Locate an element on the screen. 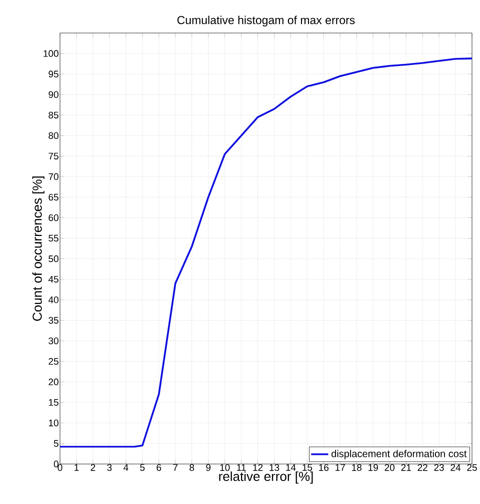  x-axis-title: relative error [%] is located at coordinates (266, 477).